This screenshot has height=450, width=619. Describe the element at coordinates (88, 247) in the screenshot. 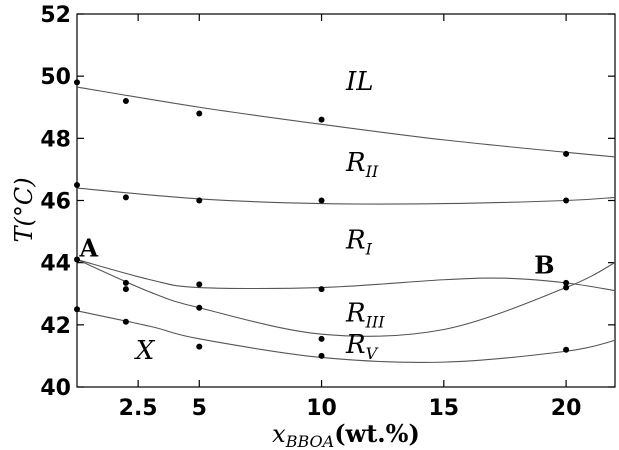

I see `point-annotation: A` at that location.